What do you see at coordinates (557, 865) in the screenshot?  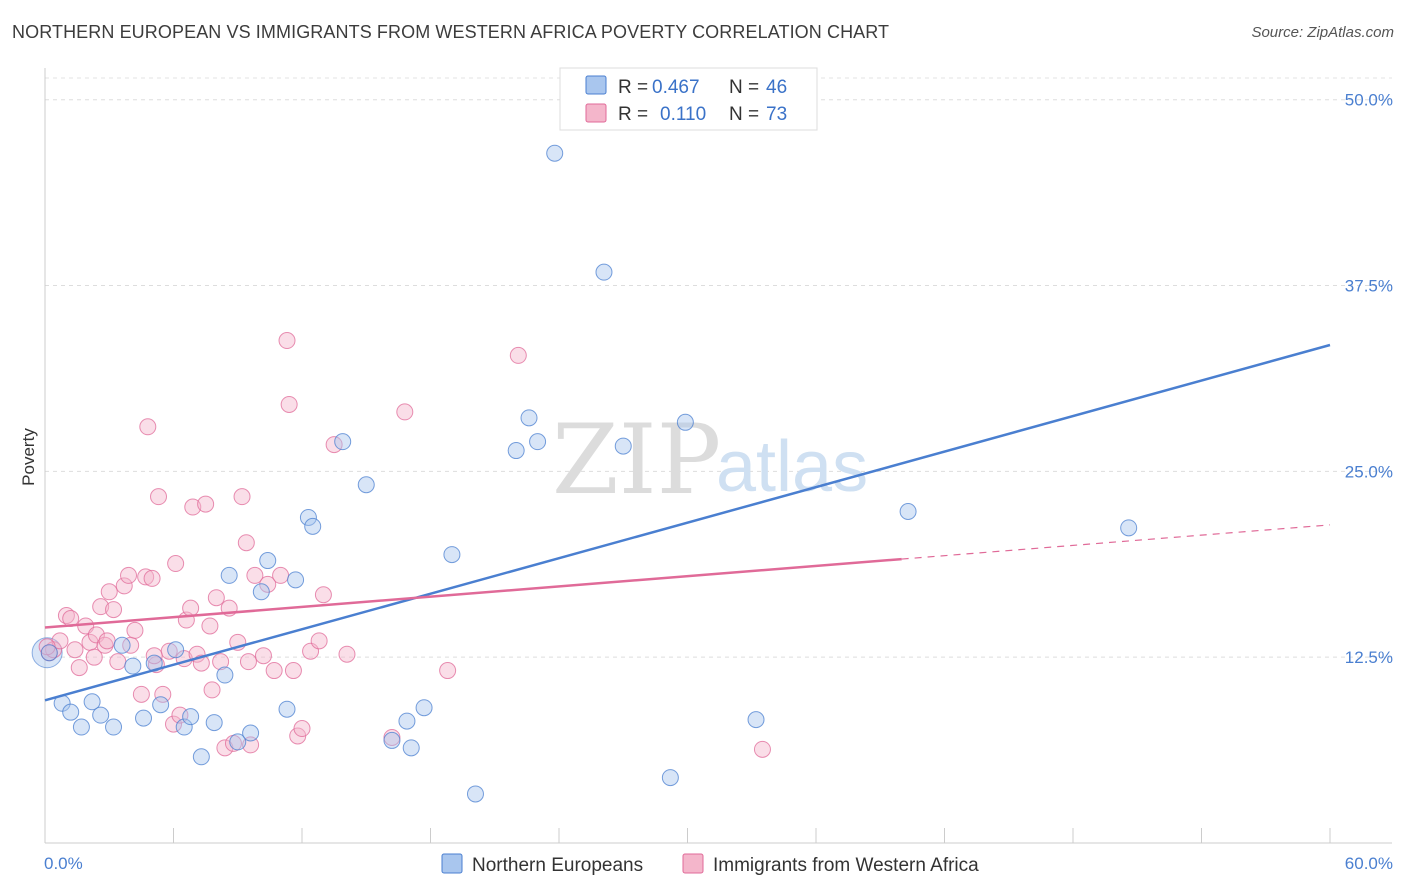 I see `series-legend-label-blue: Northern Europeans` at bounding box center [557, 865].